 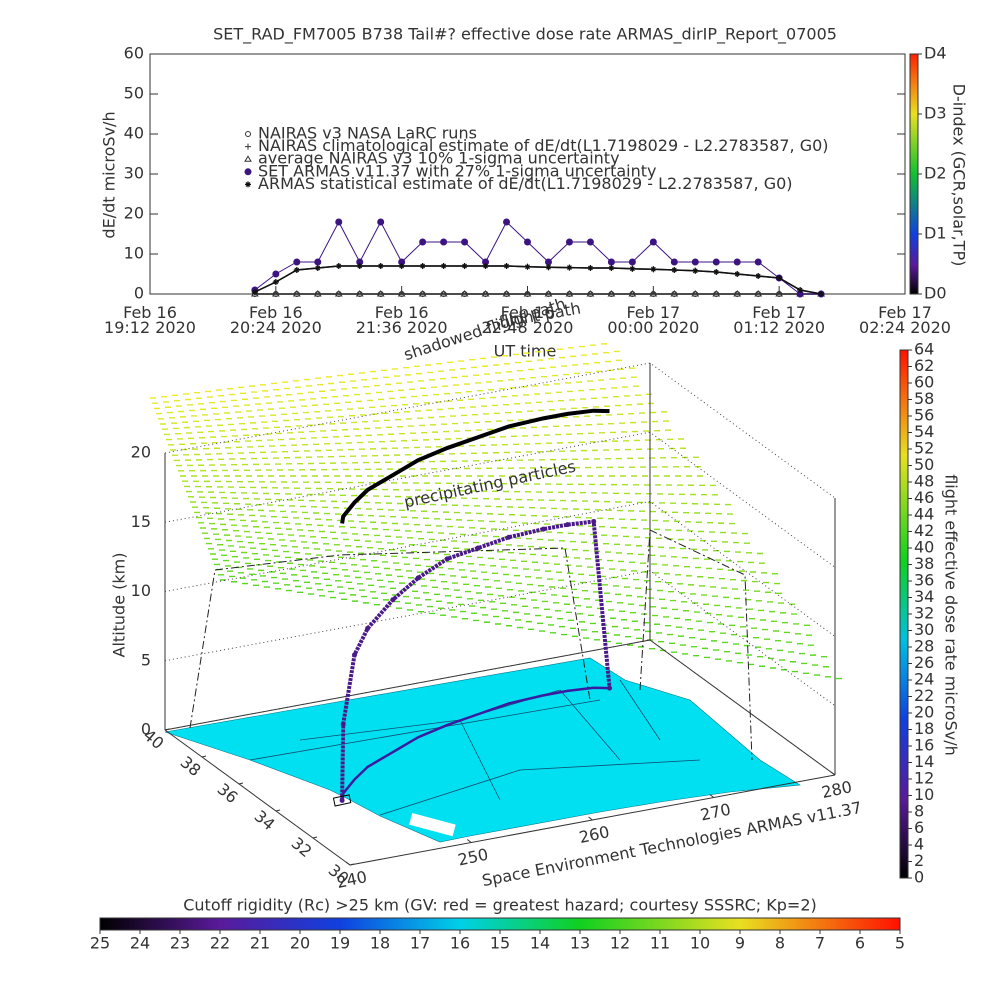 What do you see at coordinates (228, 793) in the screenshot?
I see `lat-tick-label: 36` at bounding box center [228, 793].